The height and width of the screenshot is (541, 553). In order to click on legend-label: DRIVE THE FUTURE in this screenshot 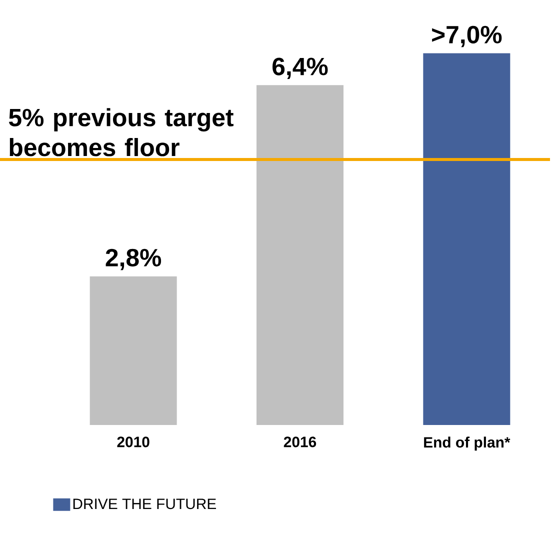, I will do `click(144, 504)`.